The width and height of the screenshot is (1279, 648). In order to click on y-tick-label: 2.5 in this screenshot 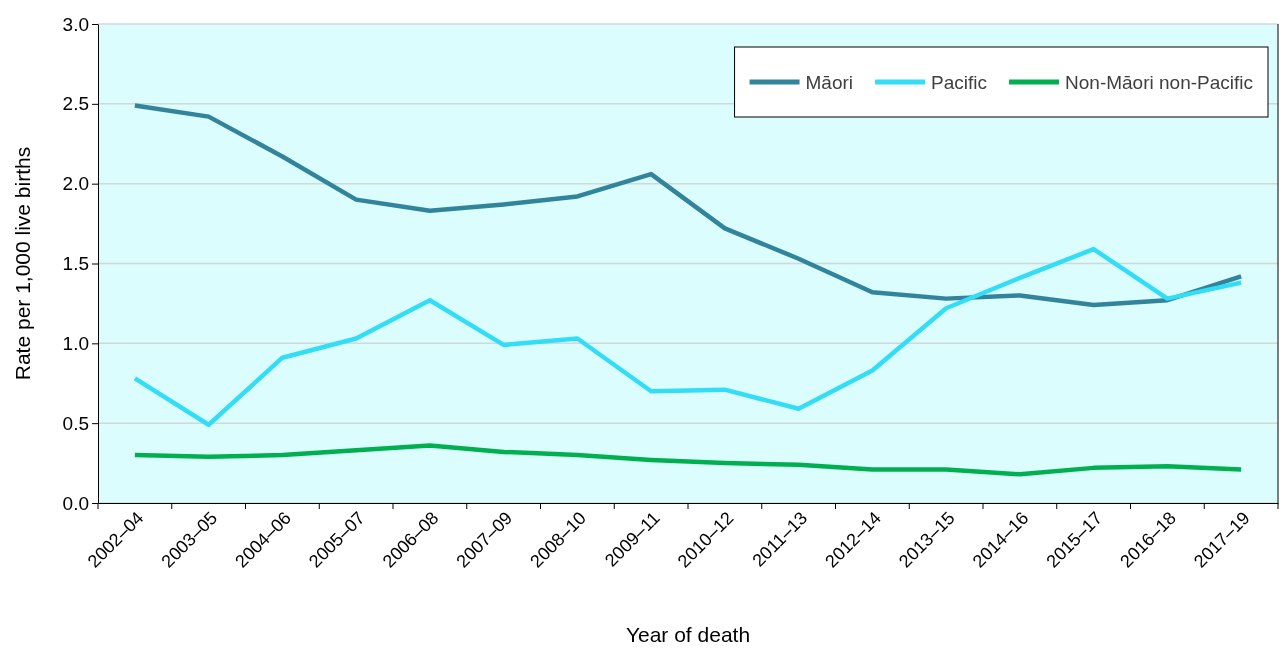, I will do `click(75, 104)`.